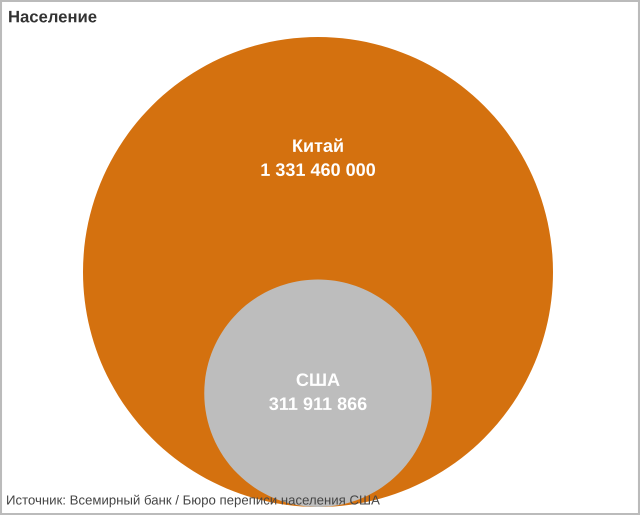  What do you see at coordinates (318, 403) in the screenshot?
I see `data-label: 311 911 866` at bounding box center [318, 403].